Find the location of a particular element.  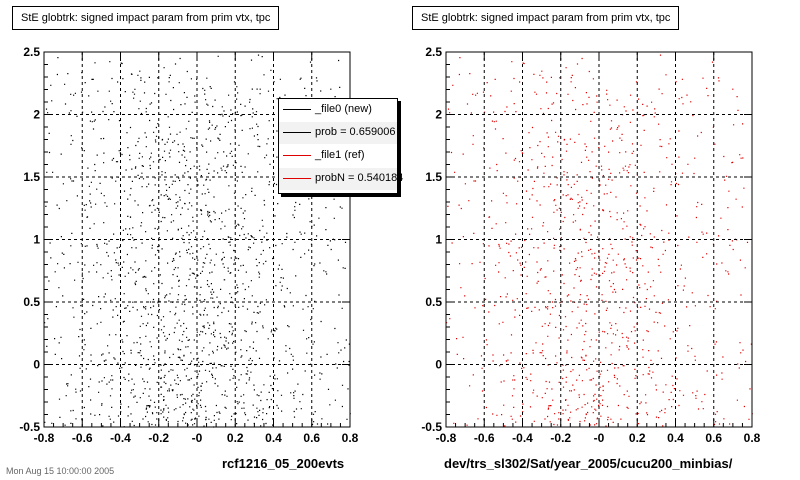

legend-entry: _file0 (new) is located at coordinates (338, 110).